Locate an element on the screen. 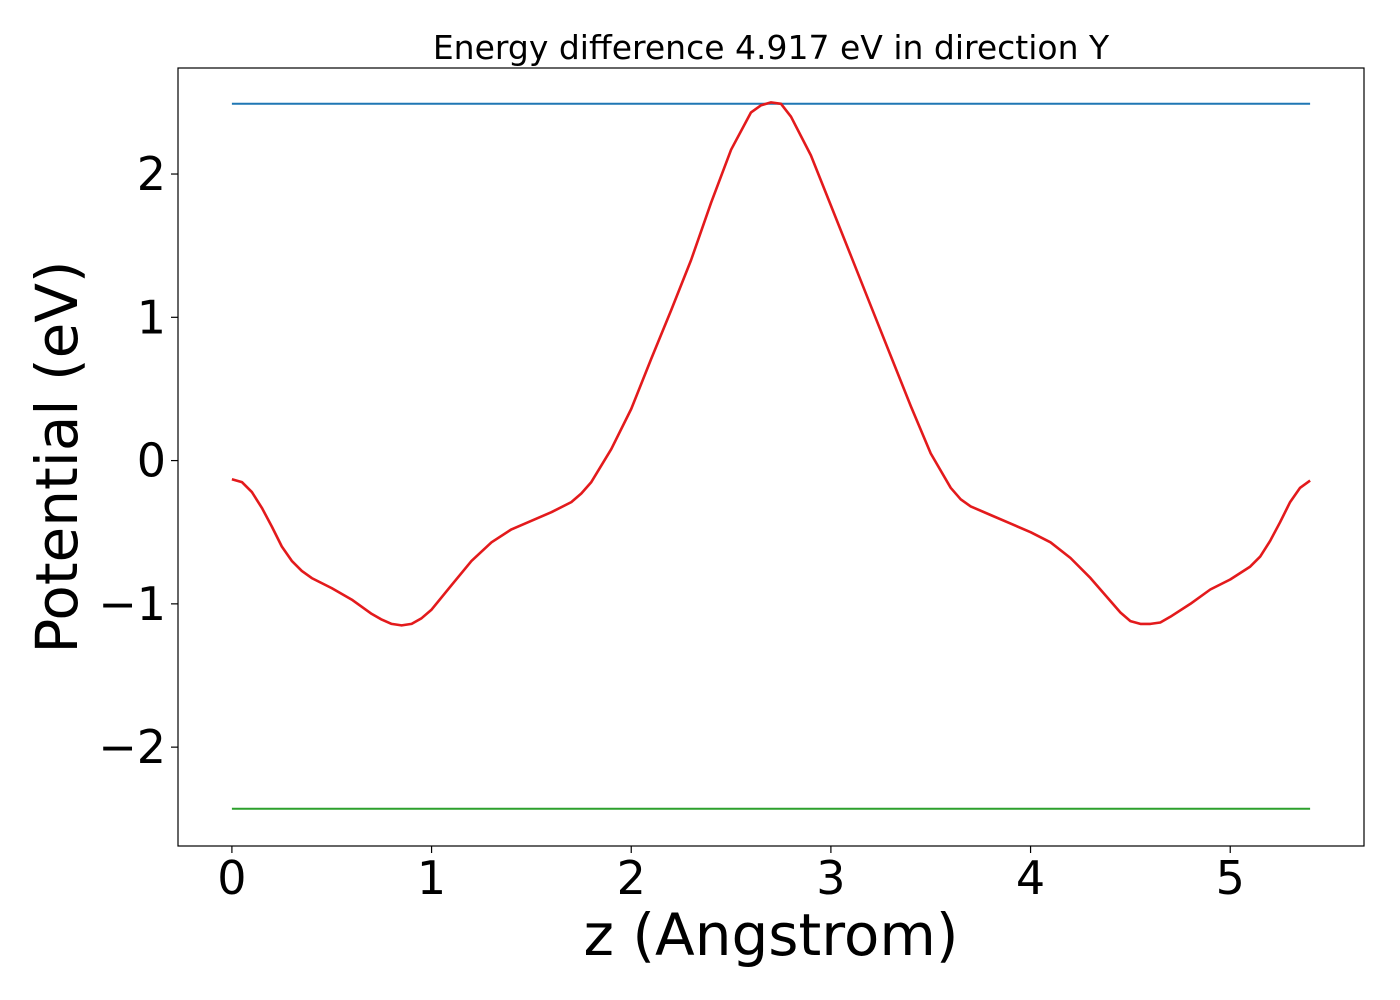 This screenshot has height=1000, width=1400. x-tick-label: 3 is located at coordinates (830, 878).